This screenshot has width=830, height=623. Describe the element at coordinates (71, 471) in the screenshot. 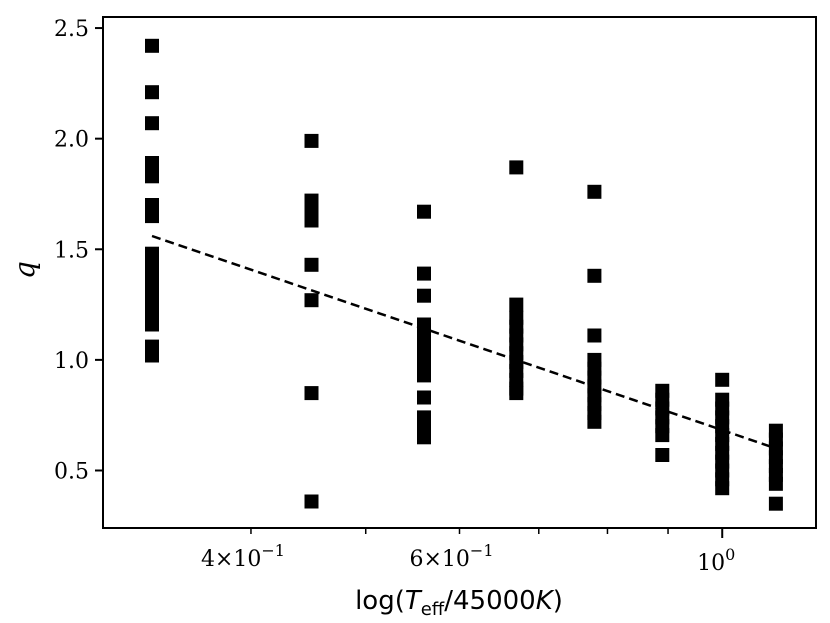

I see `y-tick-label: 0.5` at that location.